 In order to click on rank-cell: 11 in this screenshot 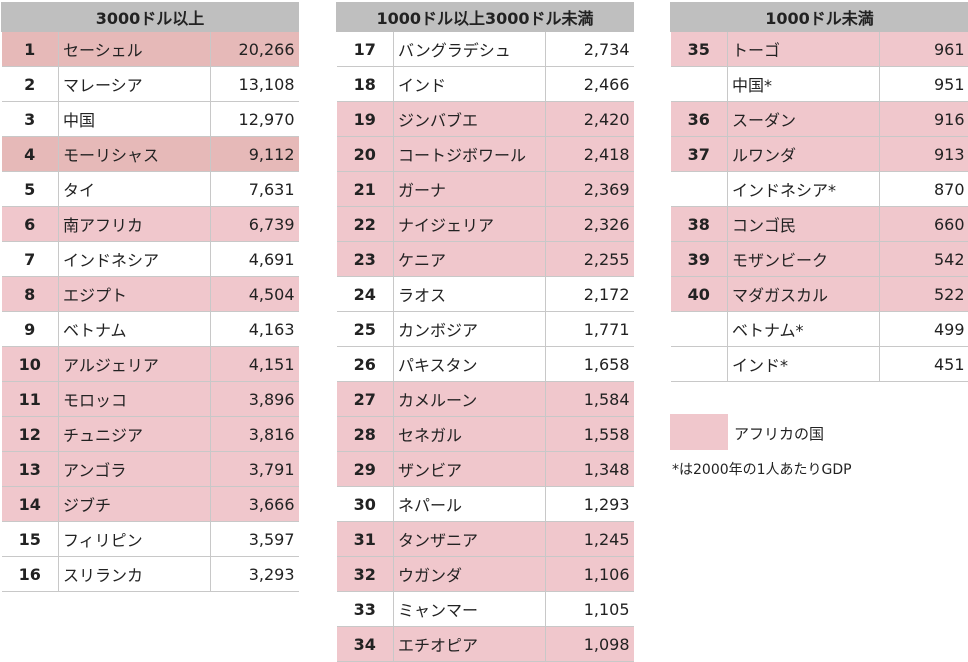, I will do `click(30, 399)`.